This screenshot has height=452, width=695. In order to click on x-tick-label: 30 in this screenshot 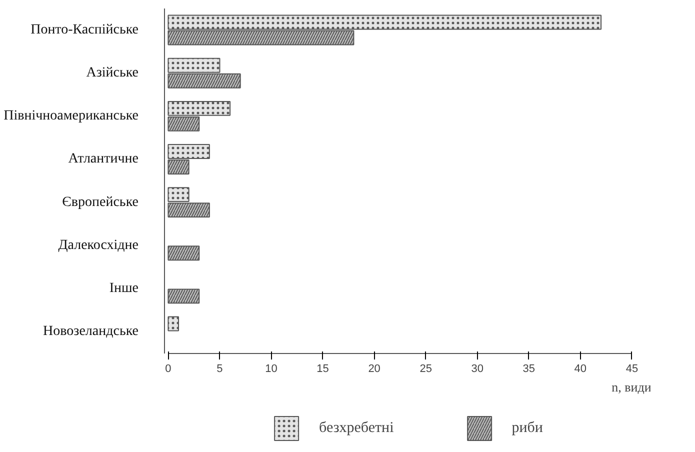, I will do `click(477, 369)`.